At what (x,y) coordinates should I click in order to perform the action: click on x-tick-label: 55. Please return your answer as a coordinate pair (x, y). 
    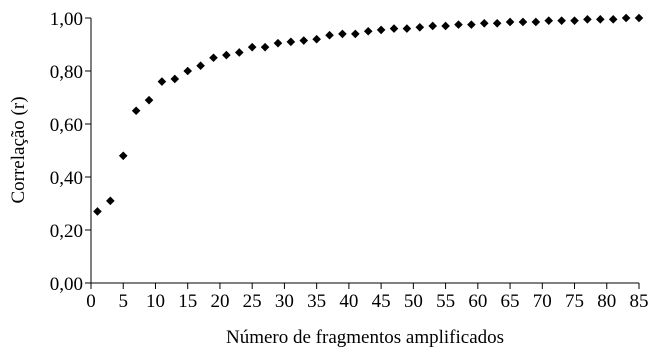
    Looking at the image, I should click on (445, 301).